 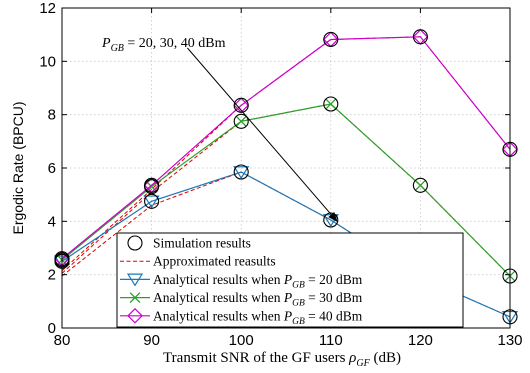 What do you see at coordinates (256, 358) in the screenshot?
I see `x-axis-label-main: Transmit SNR of the GF users` at bounding box center [256, 358].